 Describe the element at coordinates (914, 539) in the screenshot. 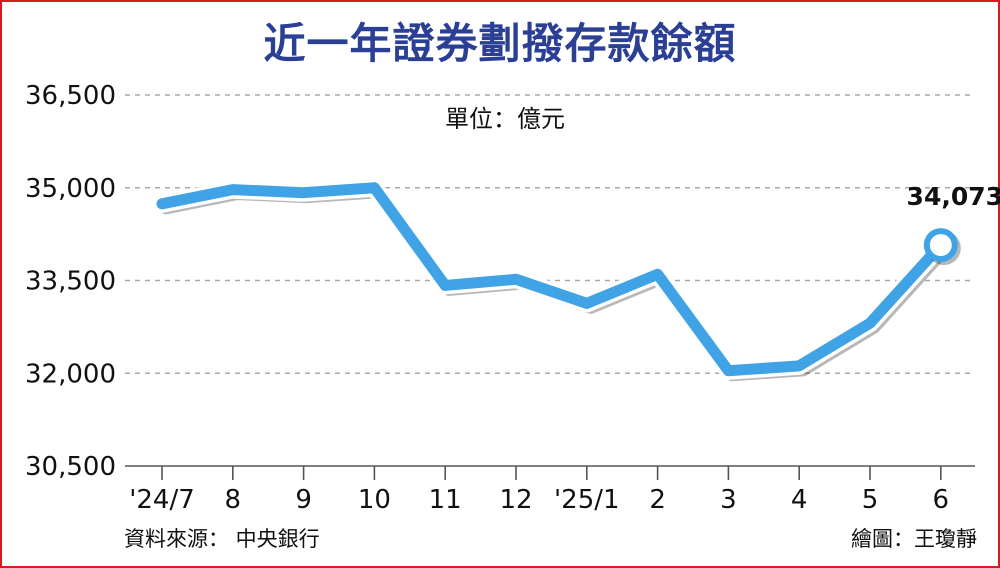

I see `credit-label: 繪圖：王瓊靜` at that location.